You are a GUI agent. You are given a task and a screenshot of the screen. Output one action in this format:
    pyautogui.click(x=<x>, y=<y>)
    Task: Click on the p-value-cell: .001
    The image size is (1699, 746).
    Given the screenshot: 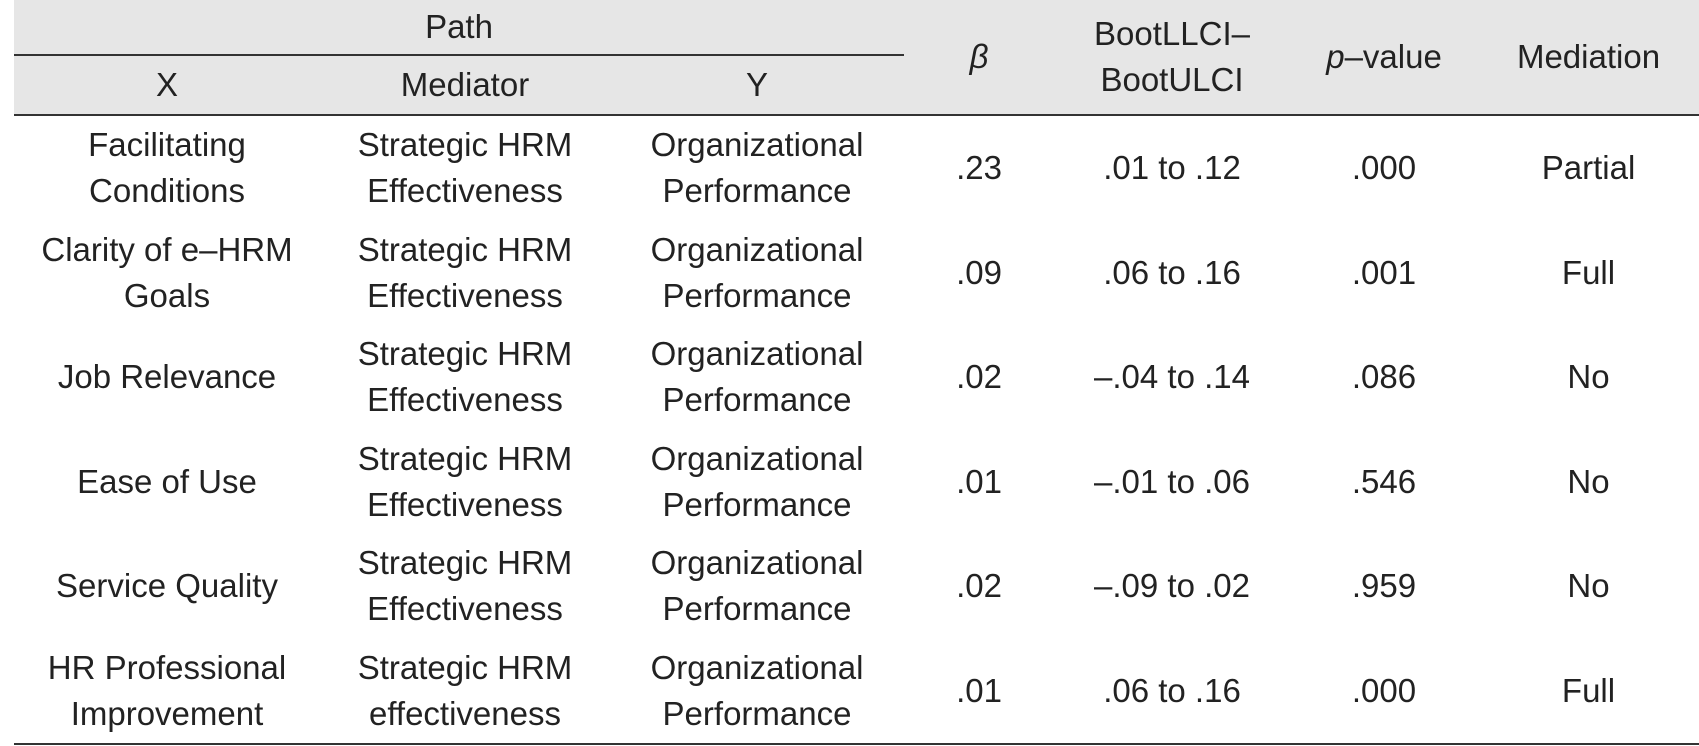 What is the action you would take?
    pyautogui.click(x=1384, y=272)
    